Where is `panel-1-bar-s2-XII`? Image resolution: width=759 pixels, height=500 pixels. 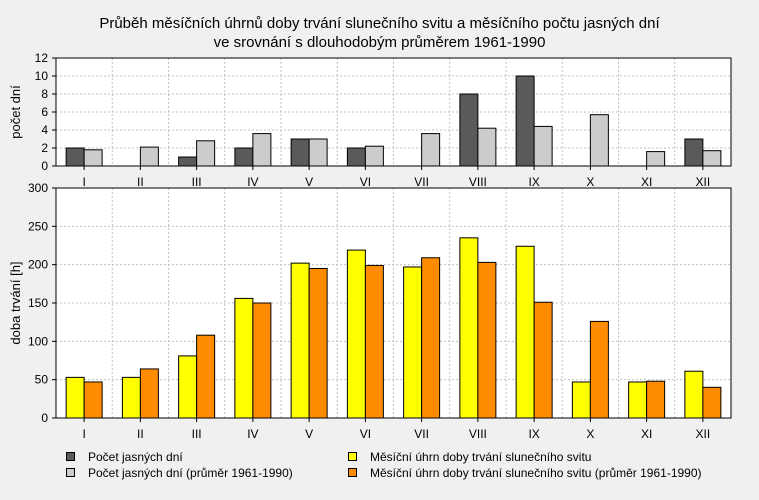
panel-1-bar-s2-XII is located at coordinates (712, 158).